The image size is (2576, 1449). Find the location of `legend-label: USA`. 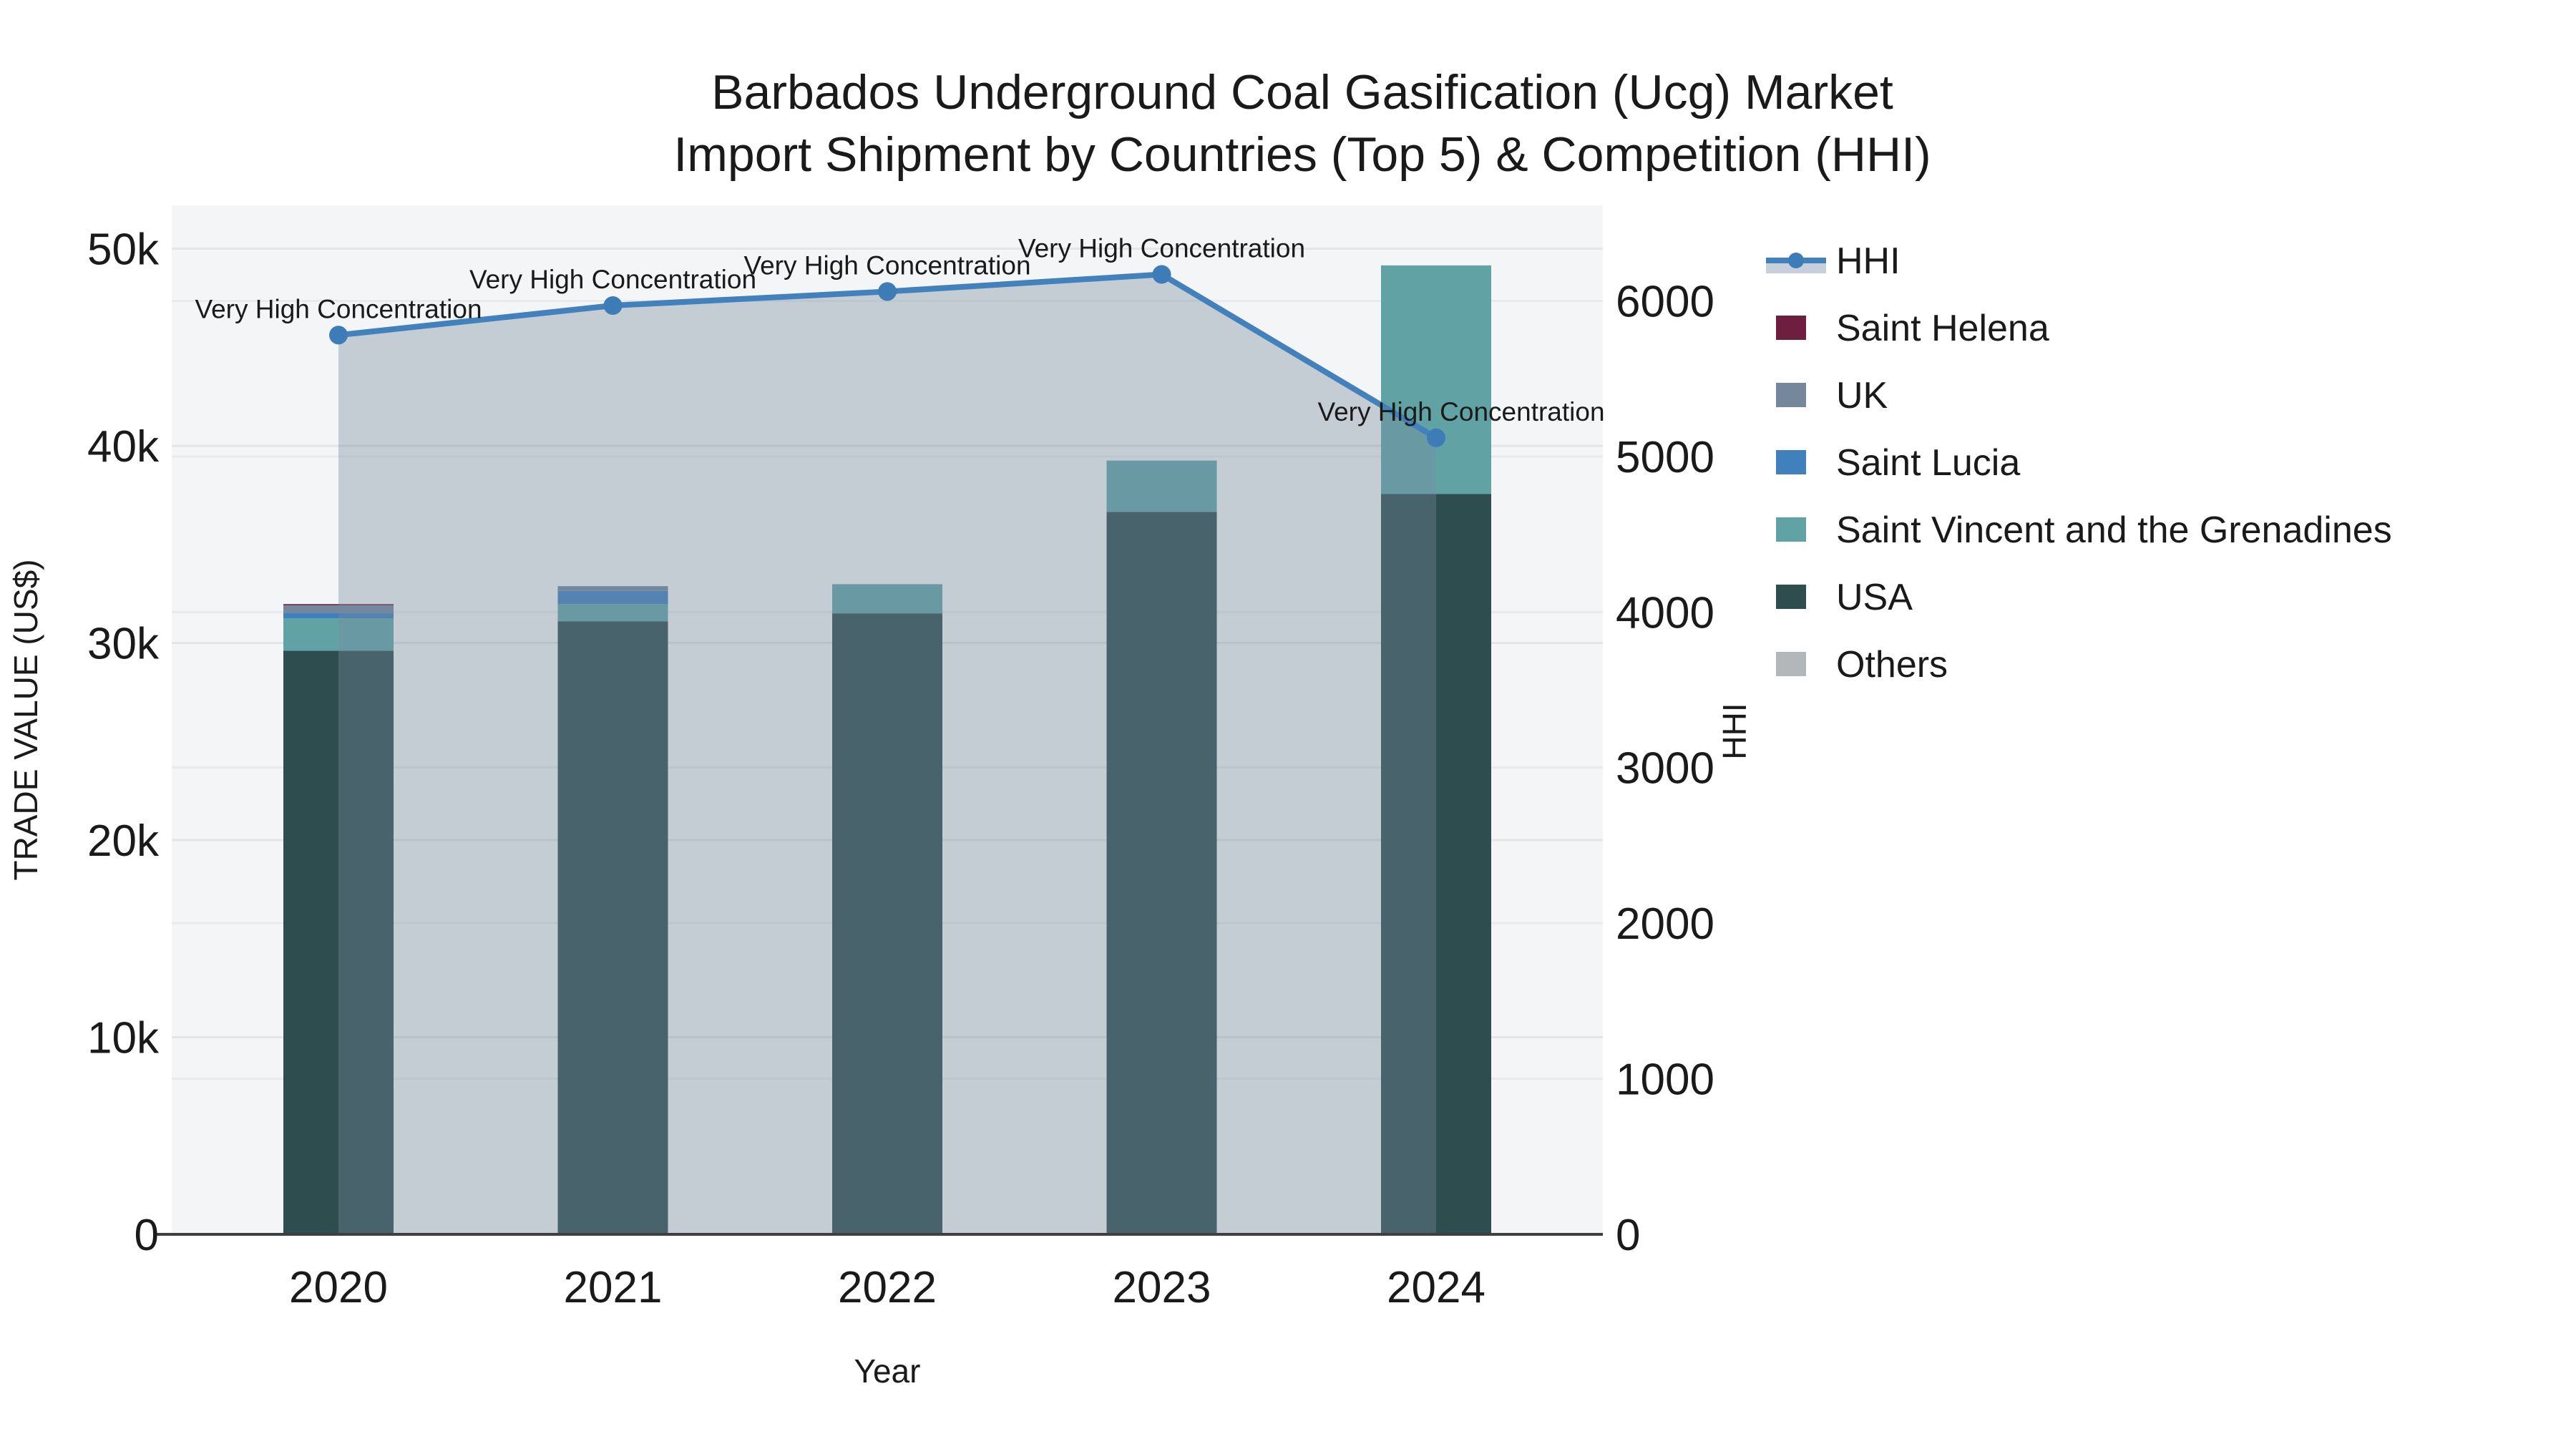

legend-label: USA is located at coordinates (1874, 597).